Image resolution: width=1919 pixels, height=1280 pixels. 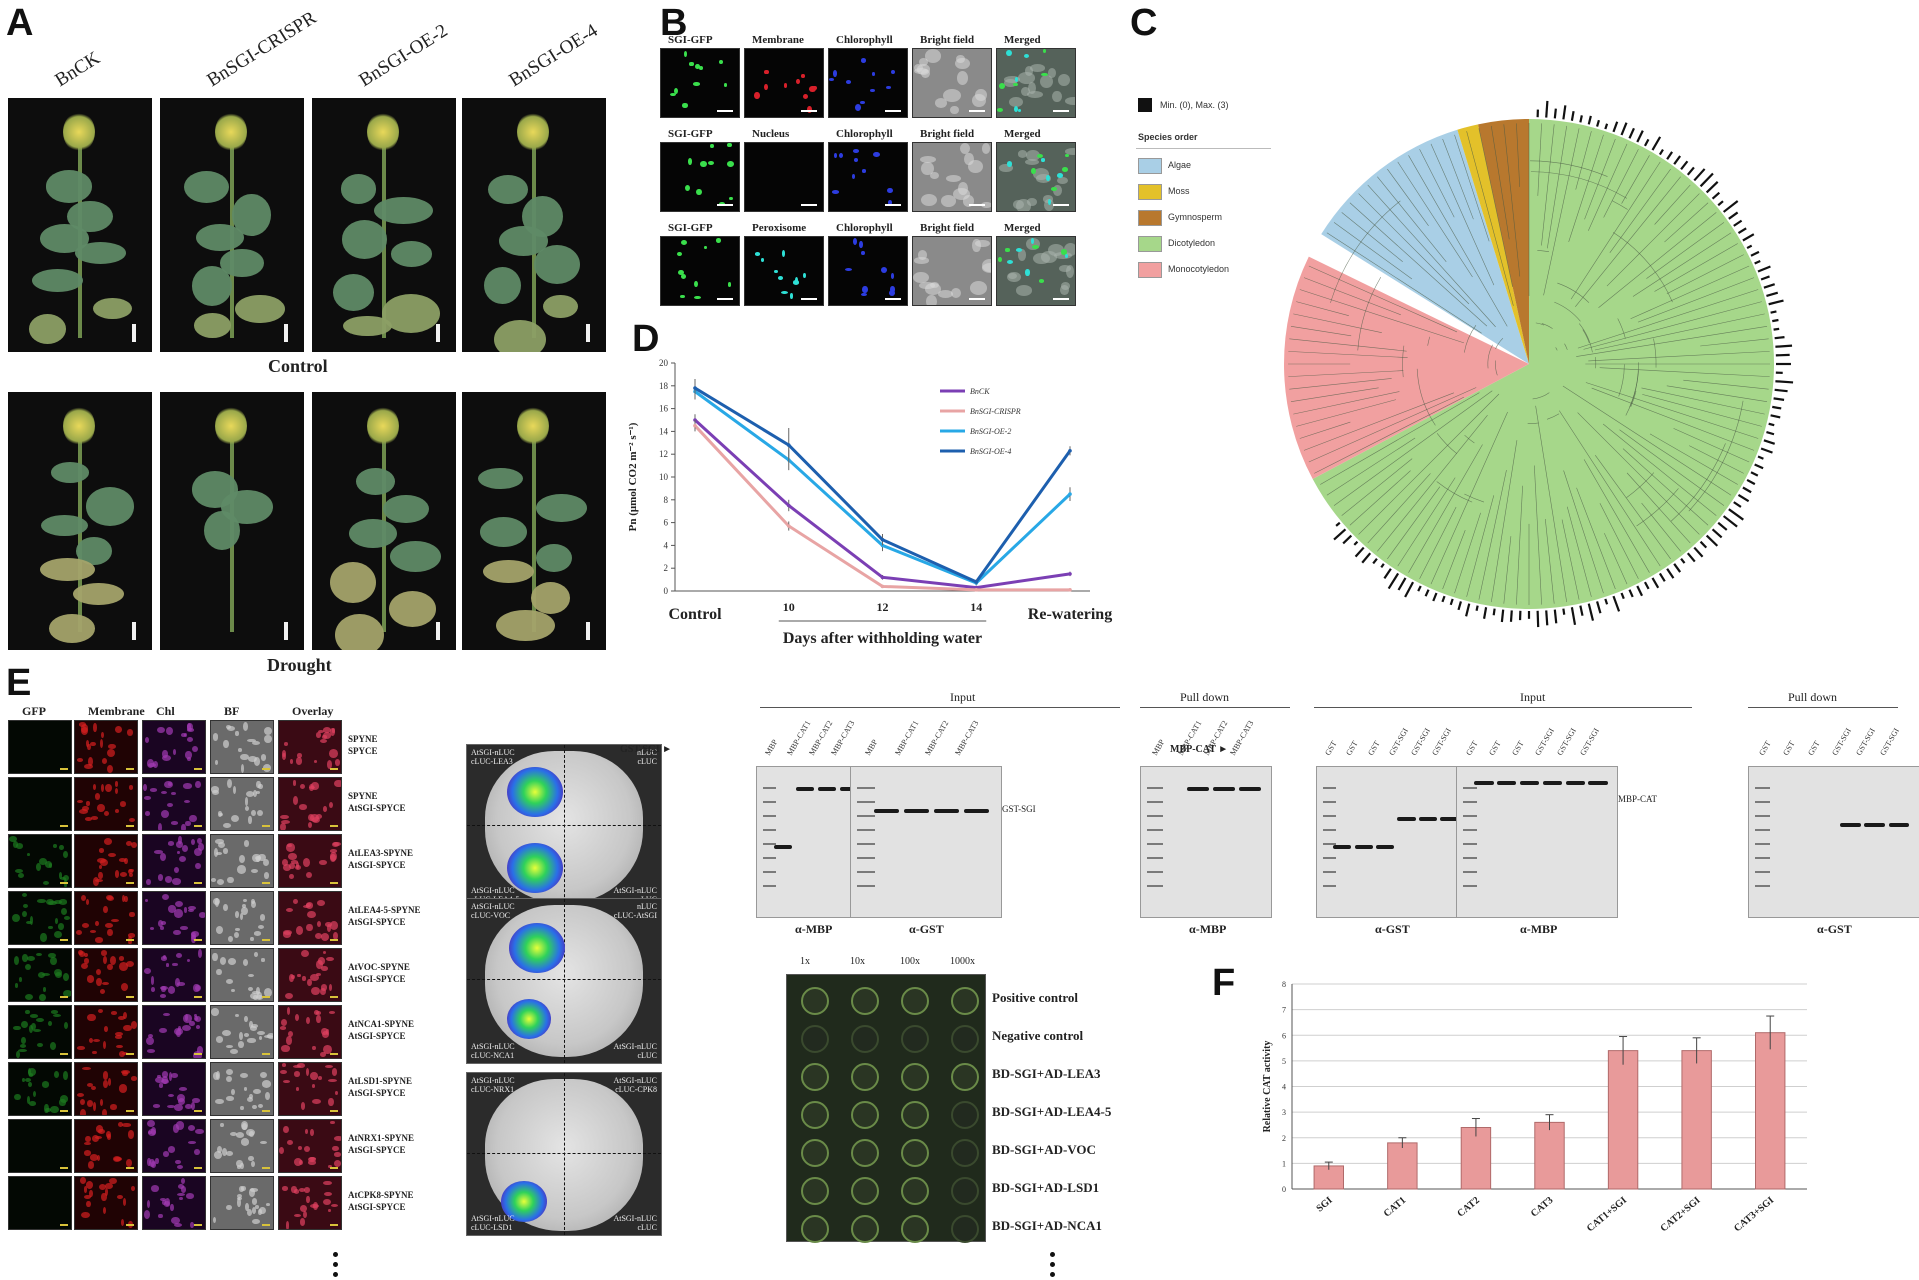 I want to click on plant-flowers, so click(x=79, y=132).